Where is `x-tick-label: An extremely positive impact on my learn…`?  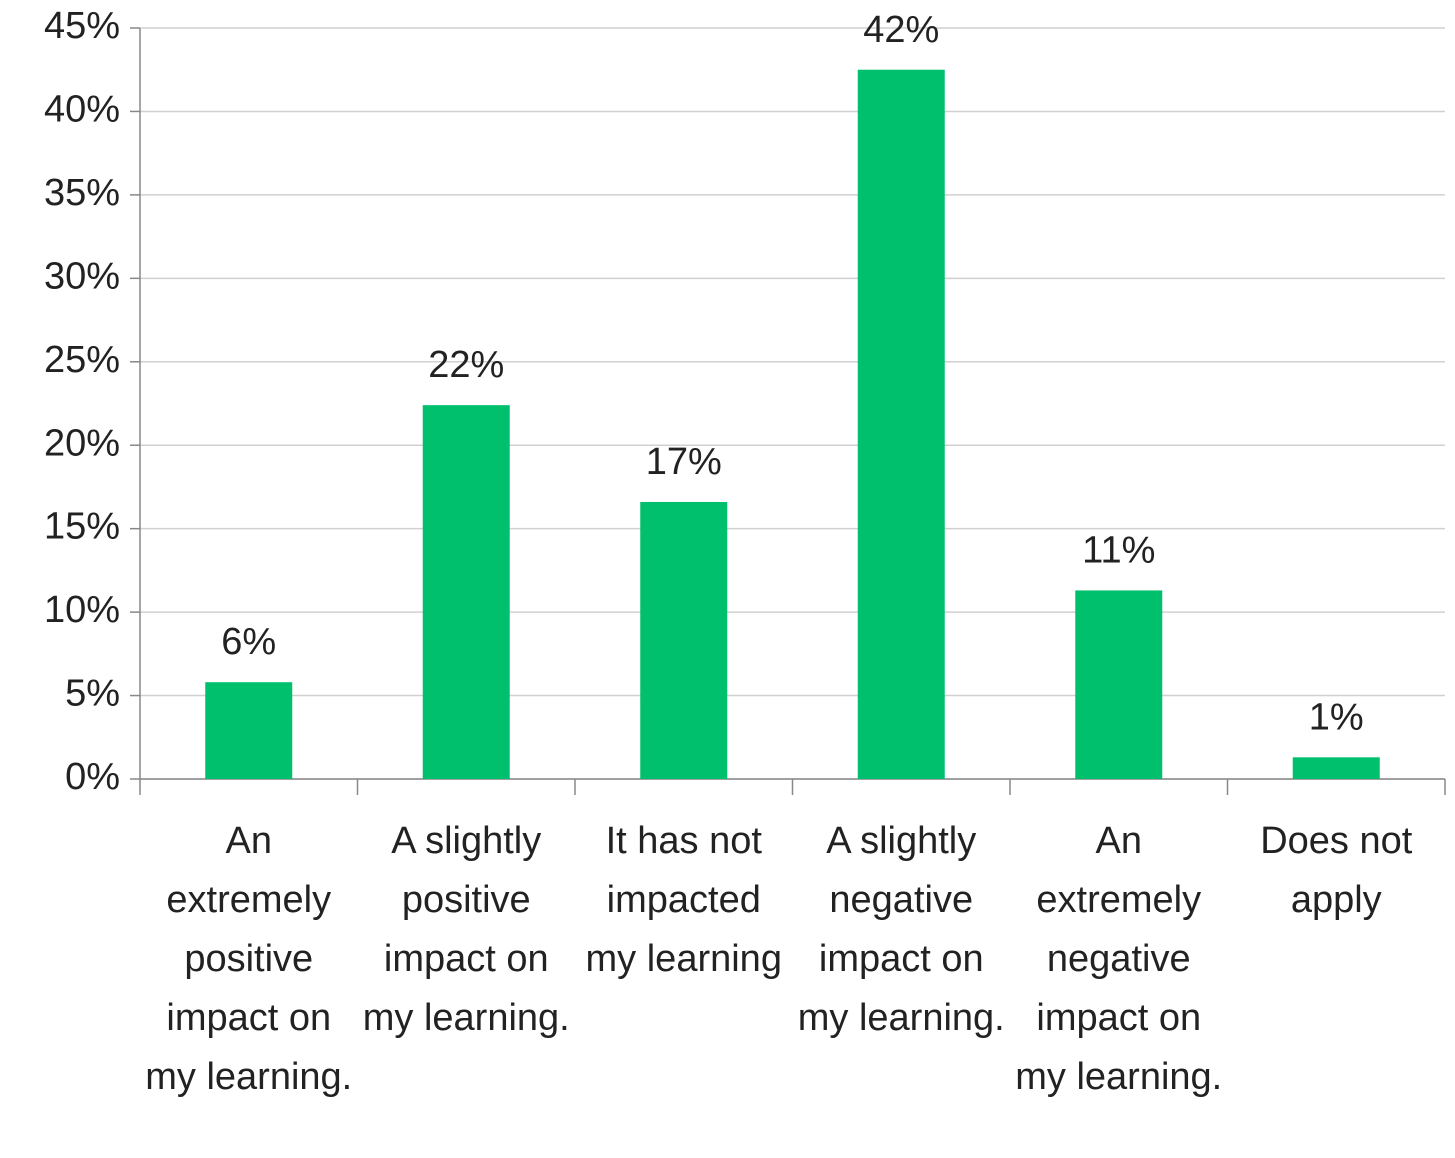 x-tick-label: An extremely positive impact on my learn… is located at coordinates (249, 959).